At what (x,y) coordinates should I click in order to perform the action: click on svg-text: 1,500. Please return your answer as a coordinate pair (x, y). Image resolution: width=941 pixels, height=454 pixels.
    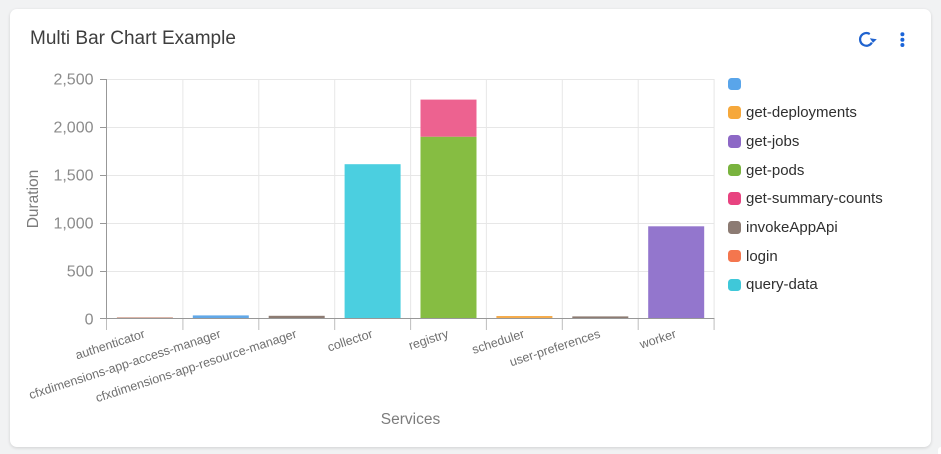
    Looking at the image, I should click on (73, 176).